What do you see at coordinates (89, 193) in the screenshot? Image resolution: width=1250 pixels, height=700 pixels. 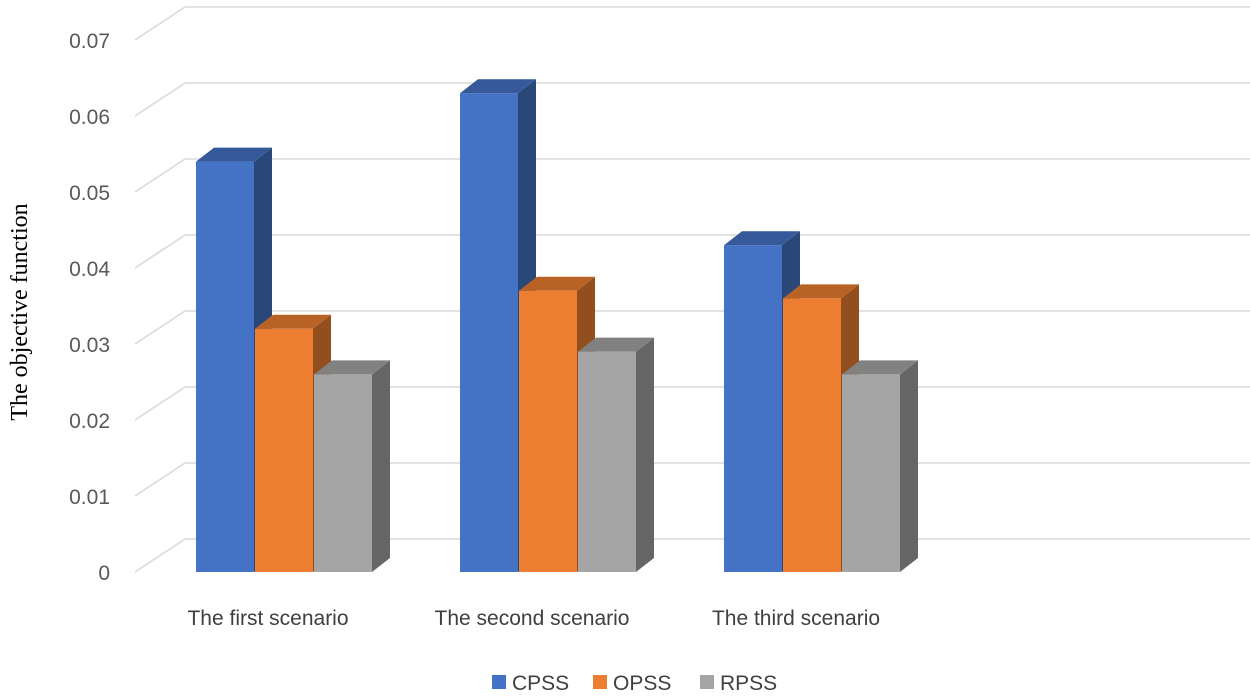 I see `y-tick-label: 0.05` at bounding box center [89, 193].